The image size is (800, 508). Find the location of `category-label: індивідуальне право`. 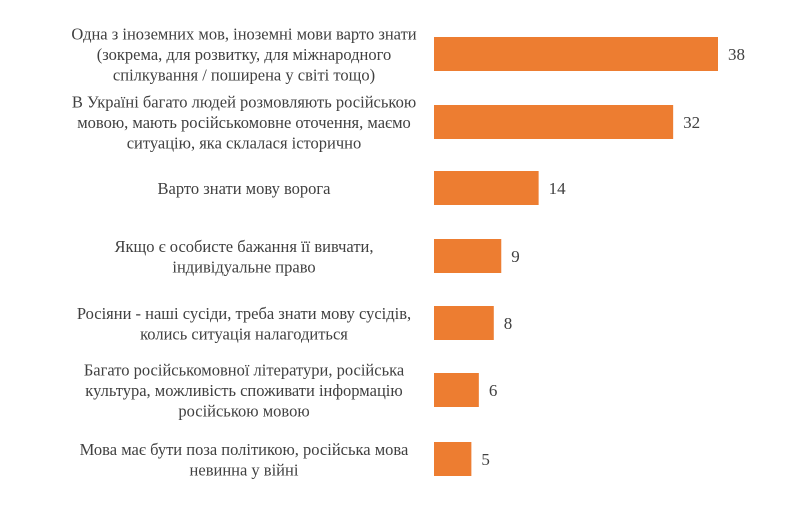

category-label: індивідуальне право is located at coordinates (243, 266).